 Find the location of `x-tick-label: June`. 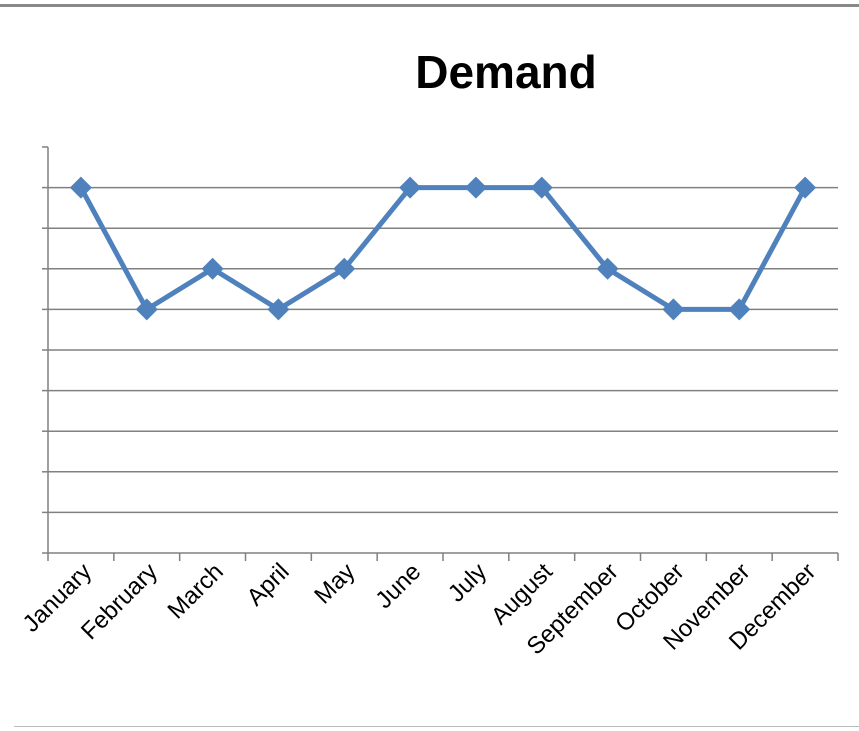

x-tick-label: June is located at coordinates (398, 586).